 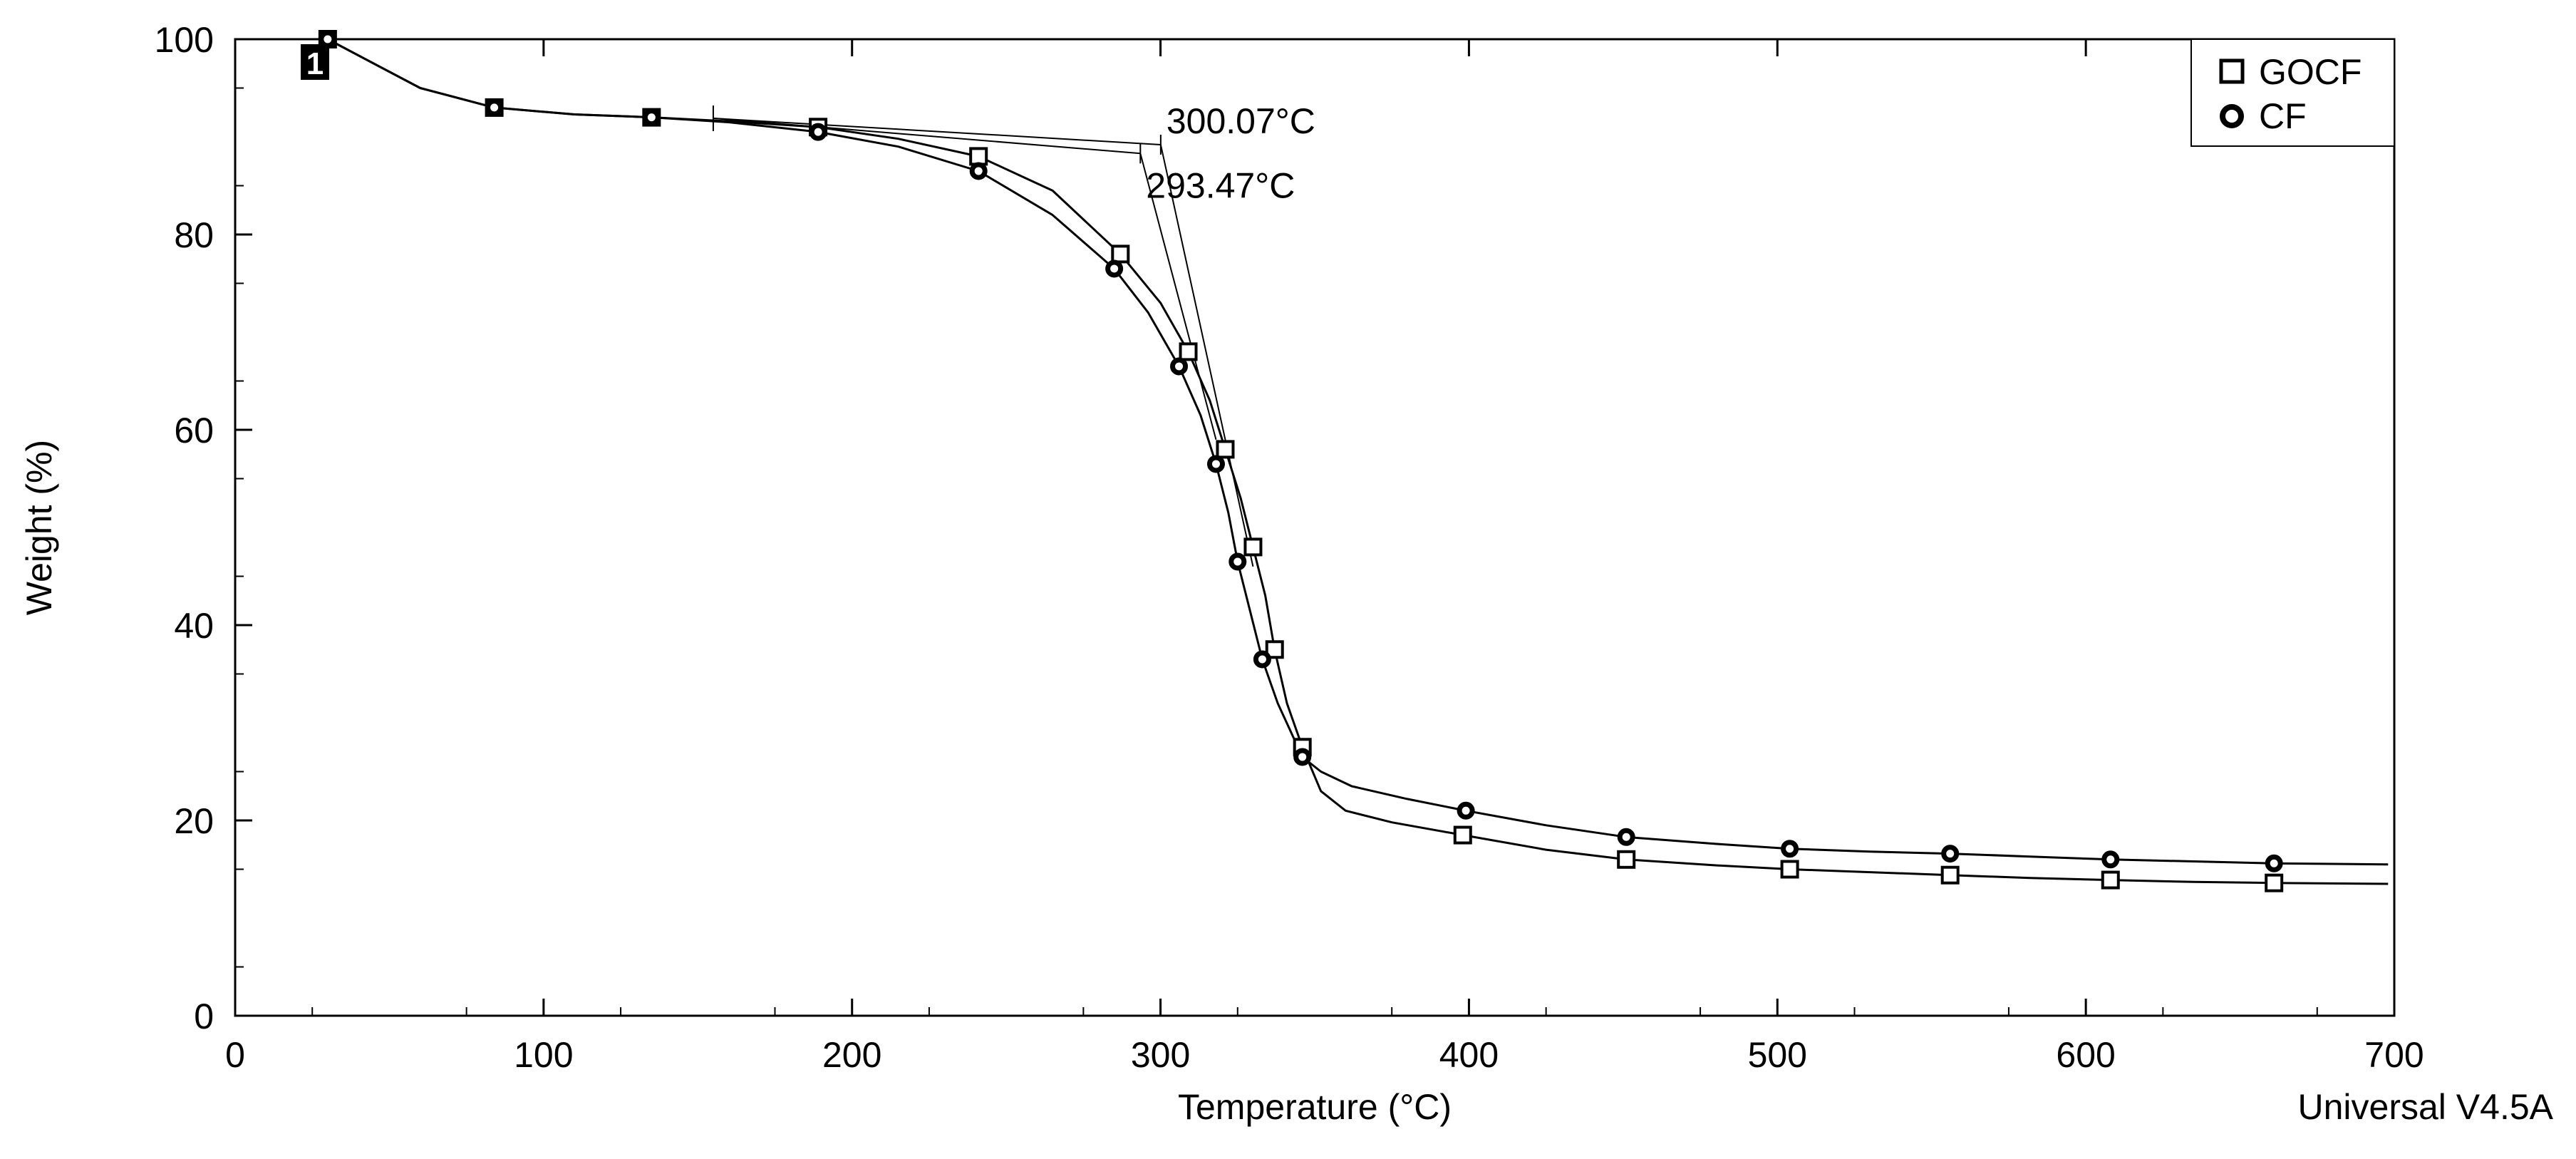 What do you see at coordinates (2283, 116) in the screenshot?
I see `legend-label-cf: CF` at bounding box center [2283, 116].